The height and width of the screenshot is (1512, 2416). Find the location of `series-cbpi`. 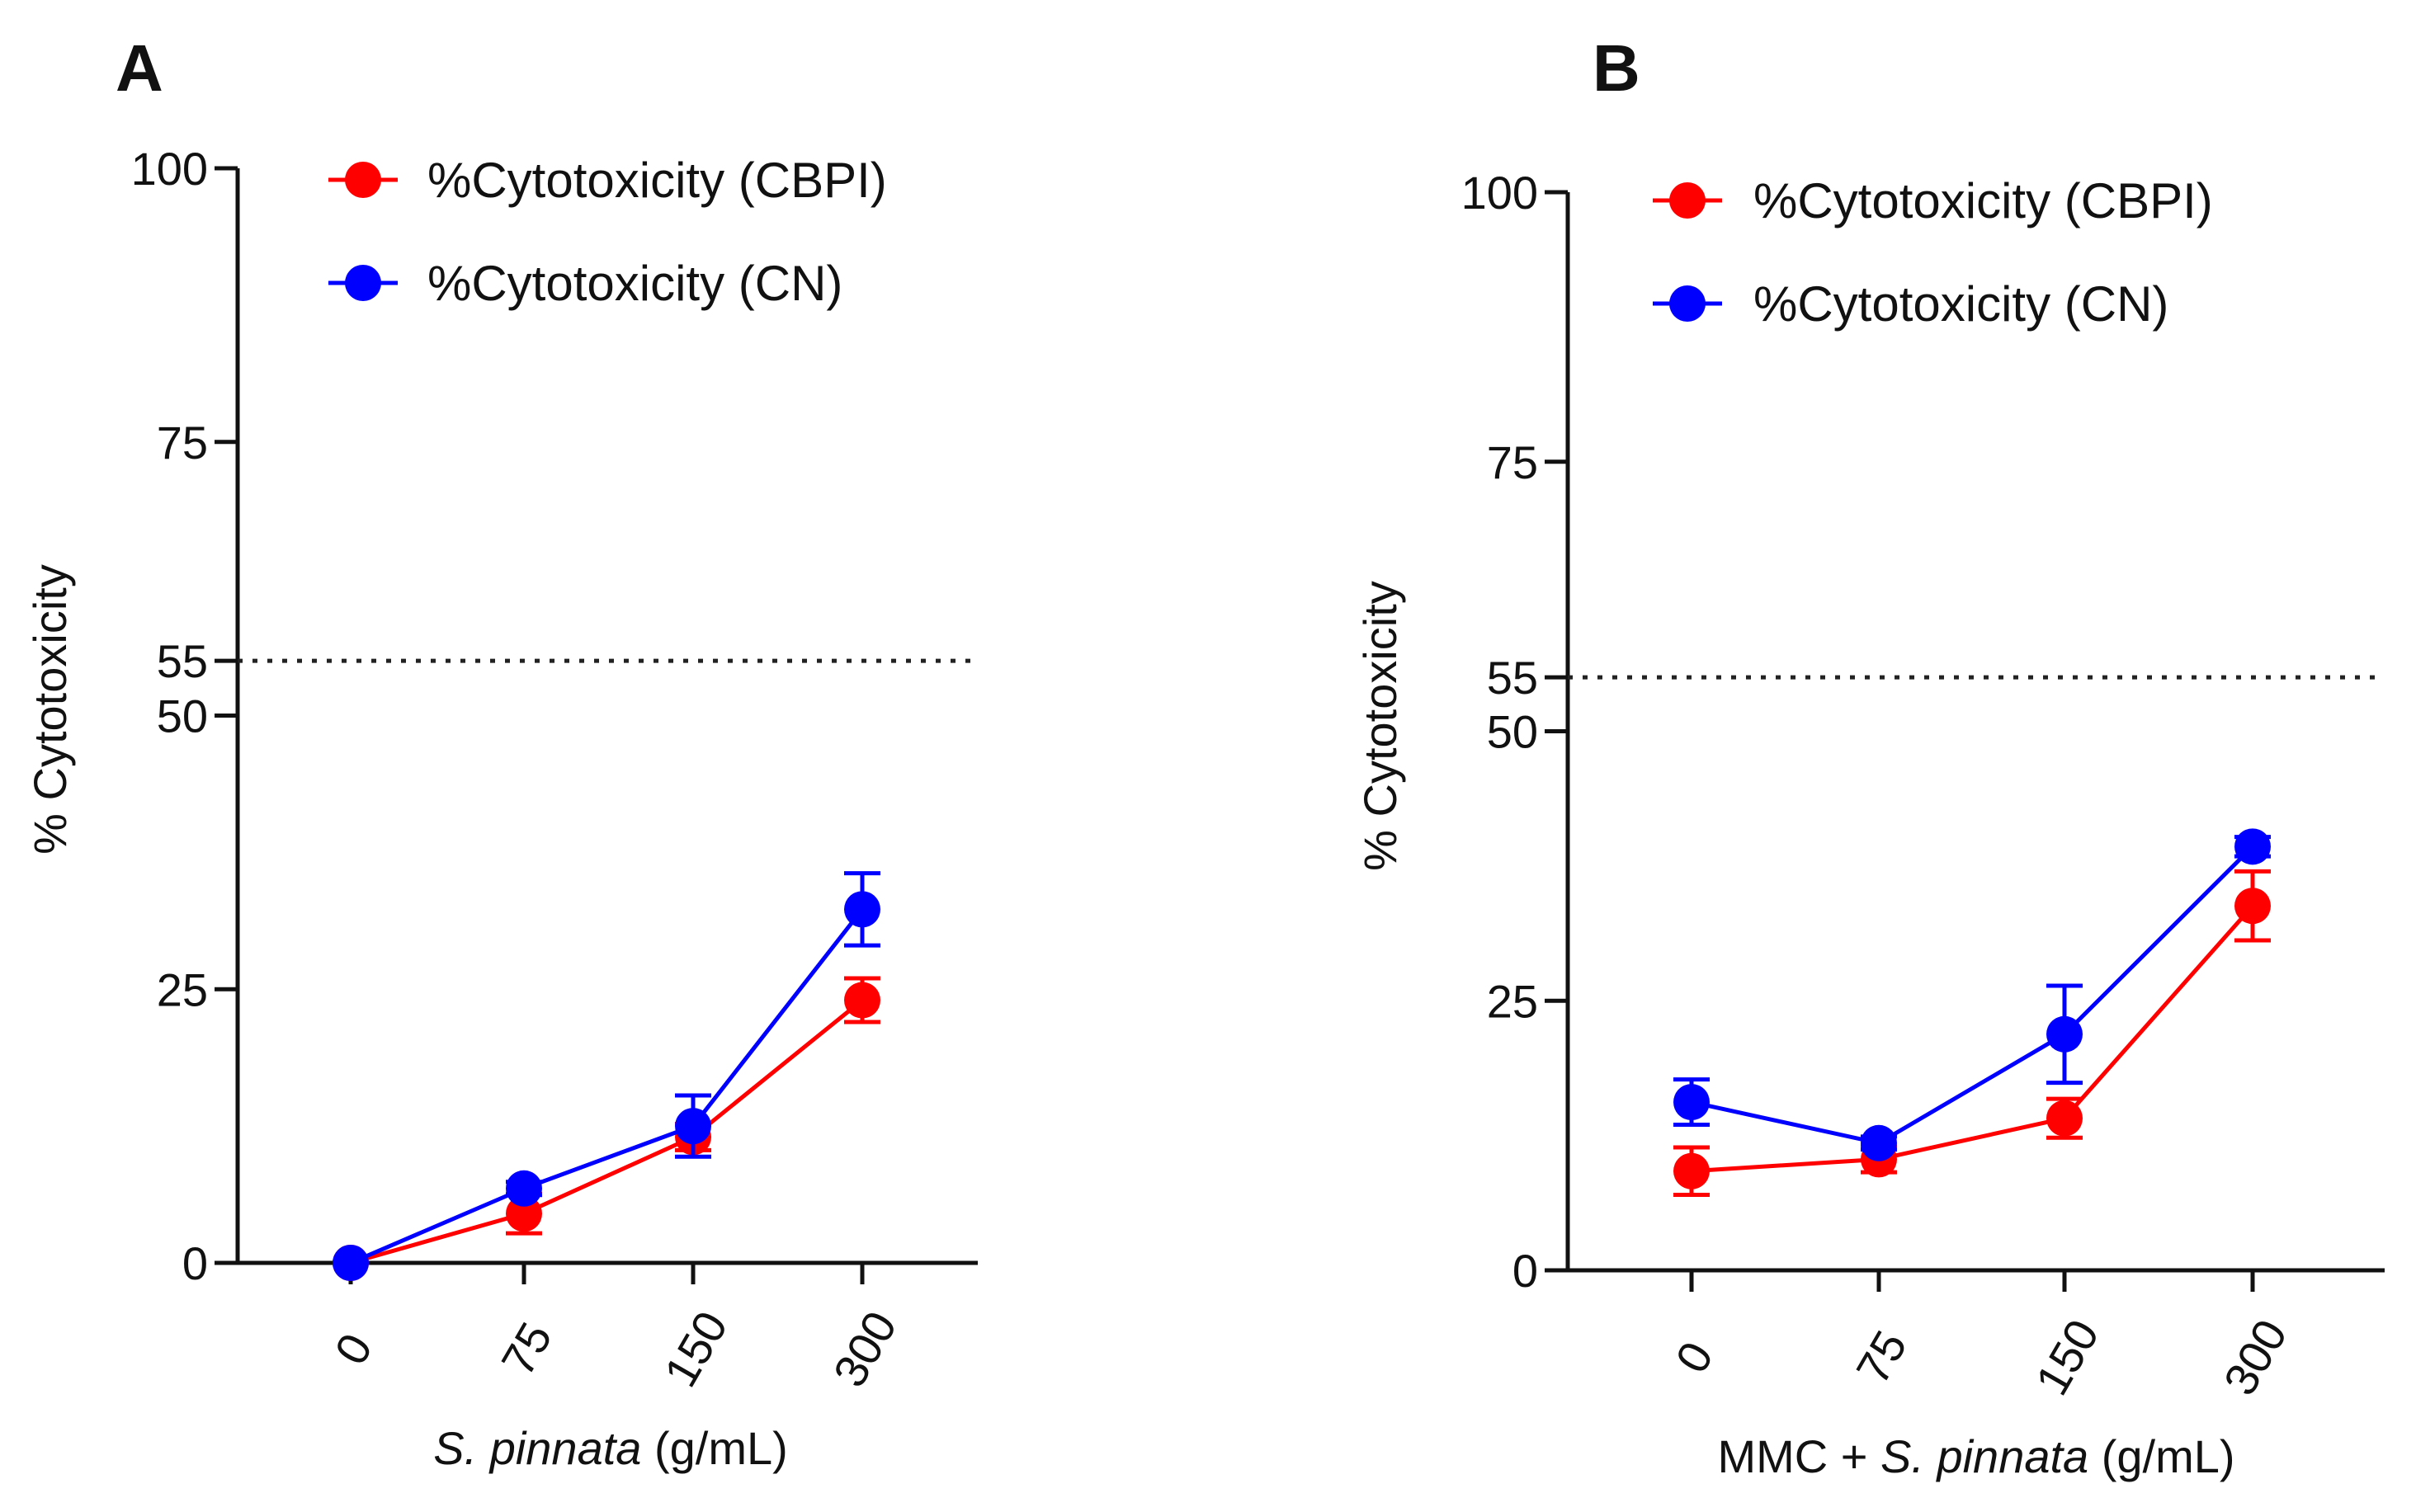

series-cbpi is located at coordinates (1972, 1033).